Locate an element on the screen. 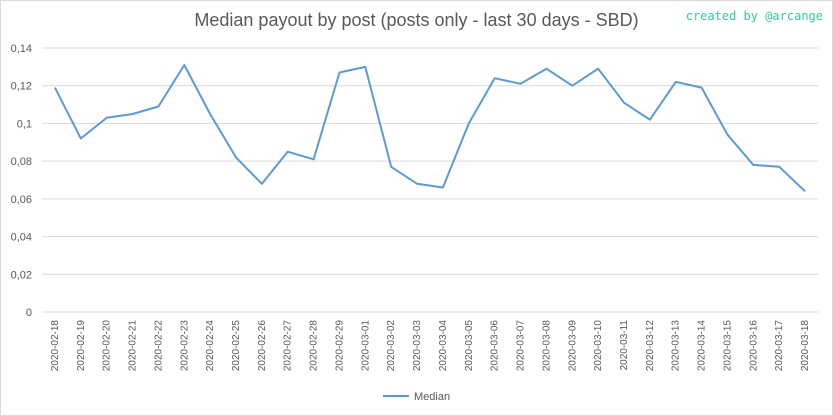  x-tick-label: 2020-03-08 is located at coordinates (546, 346).